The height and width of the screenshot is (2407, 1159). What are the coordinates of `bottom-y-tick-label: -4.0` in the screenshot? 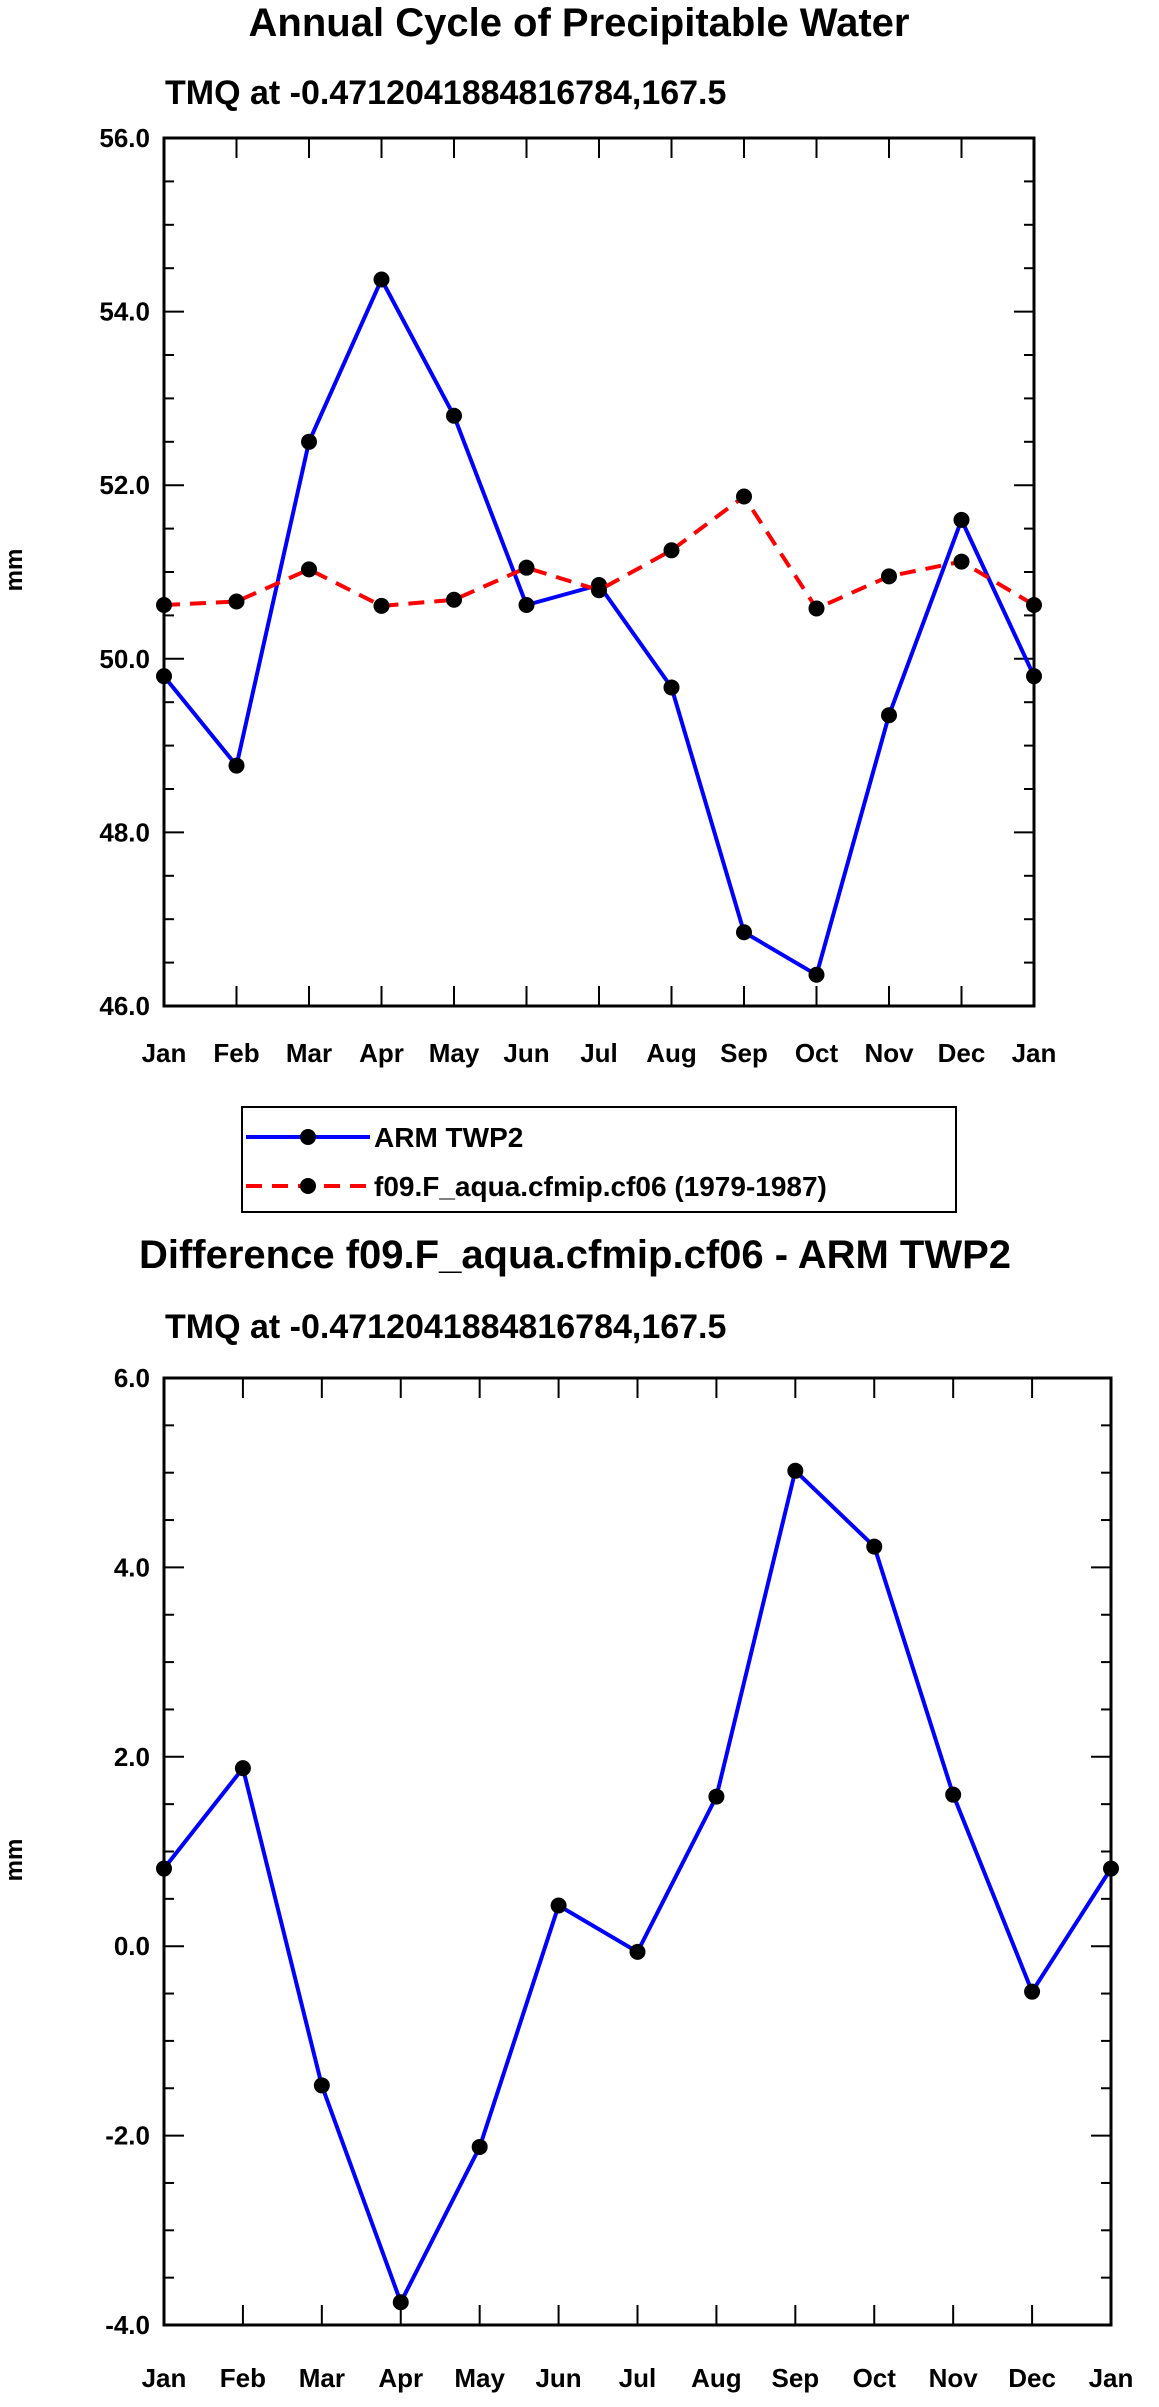 It's located at (127, 2325).